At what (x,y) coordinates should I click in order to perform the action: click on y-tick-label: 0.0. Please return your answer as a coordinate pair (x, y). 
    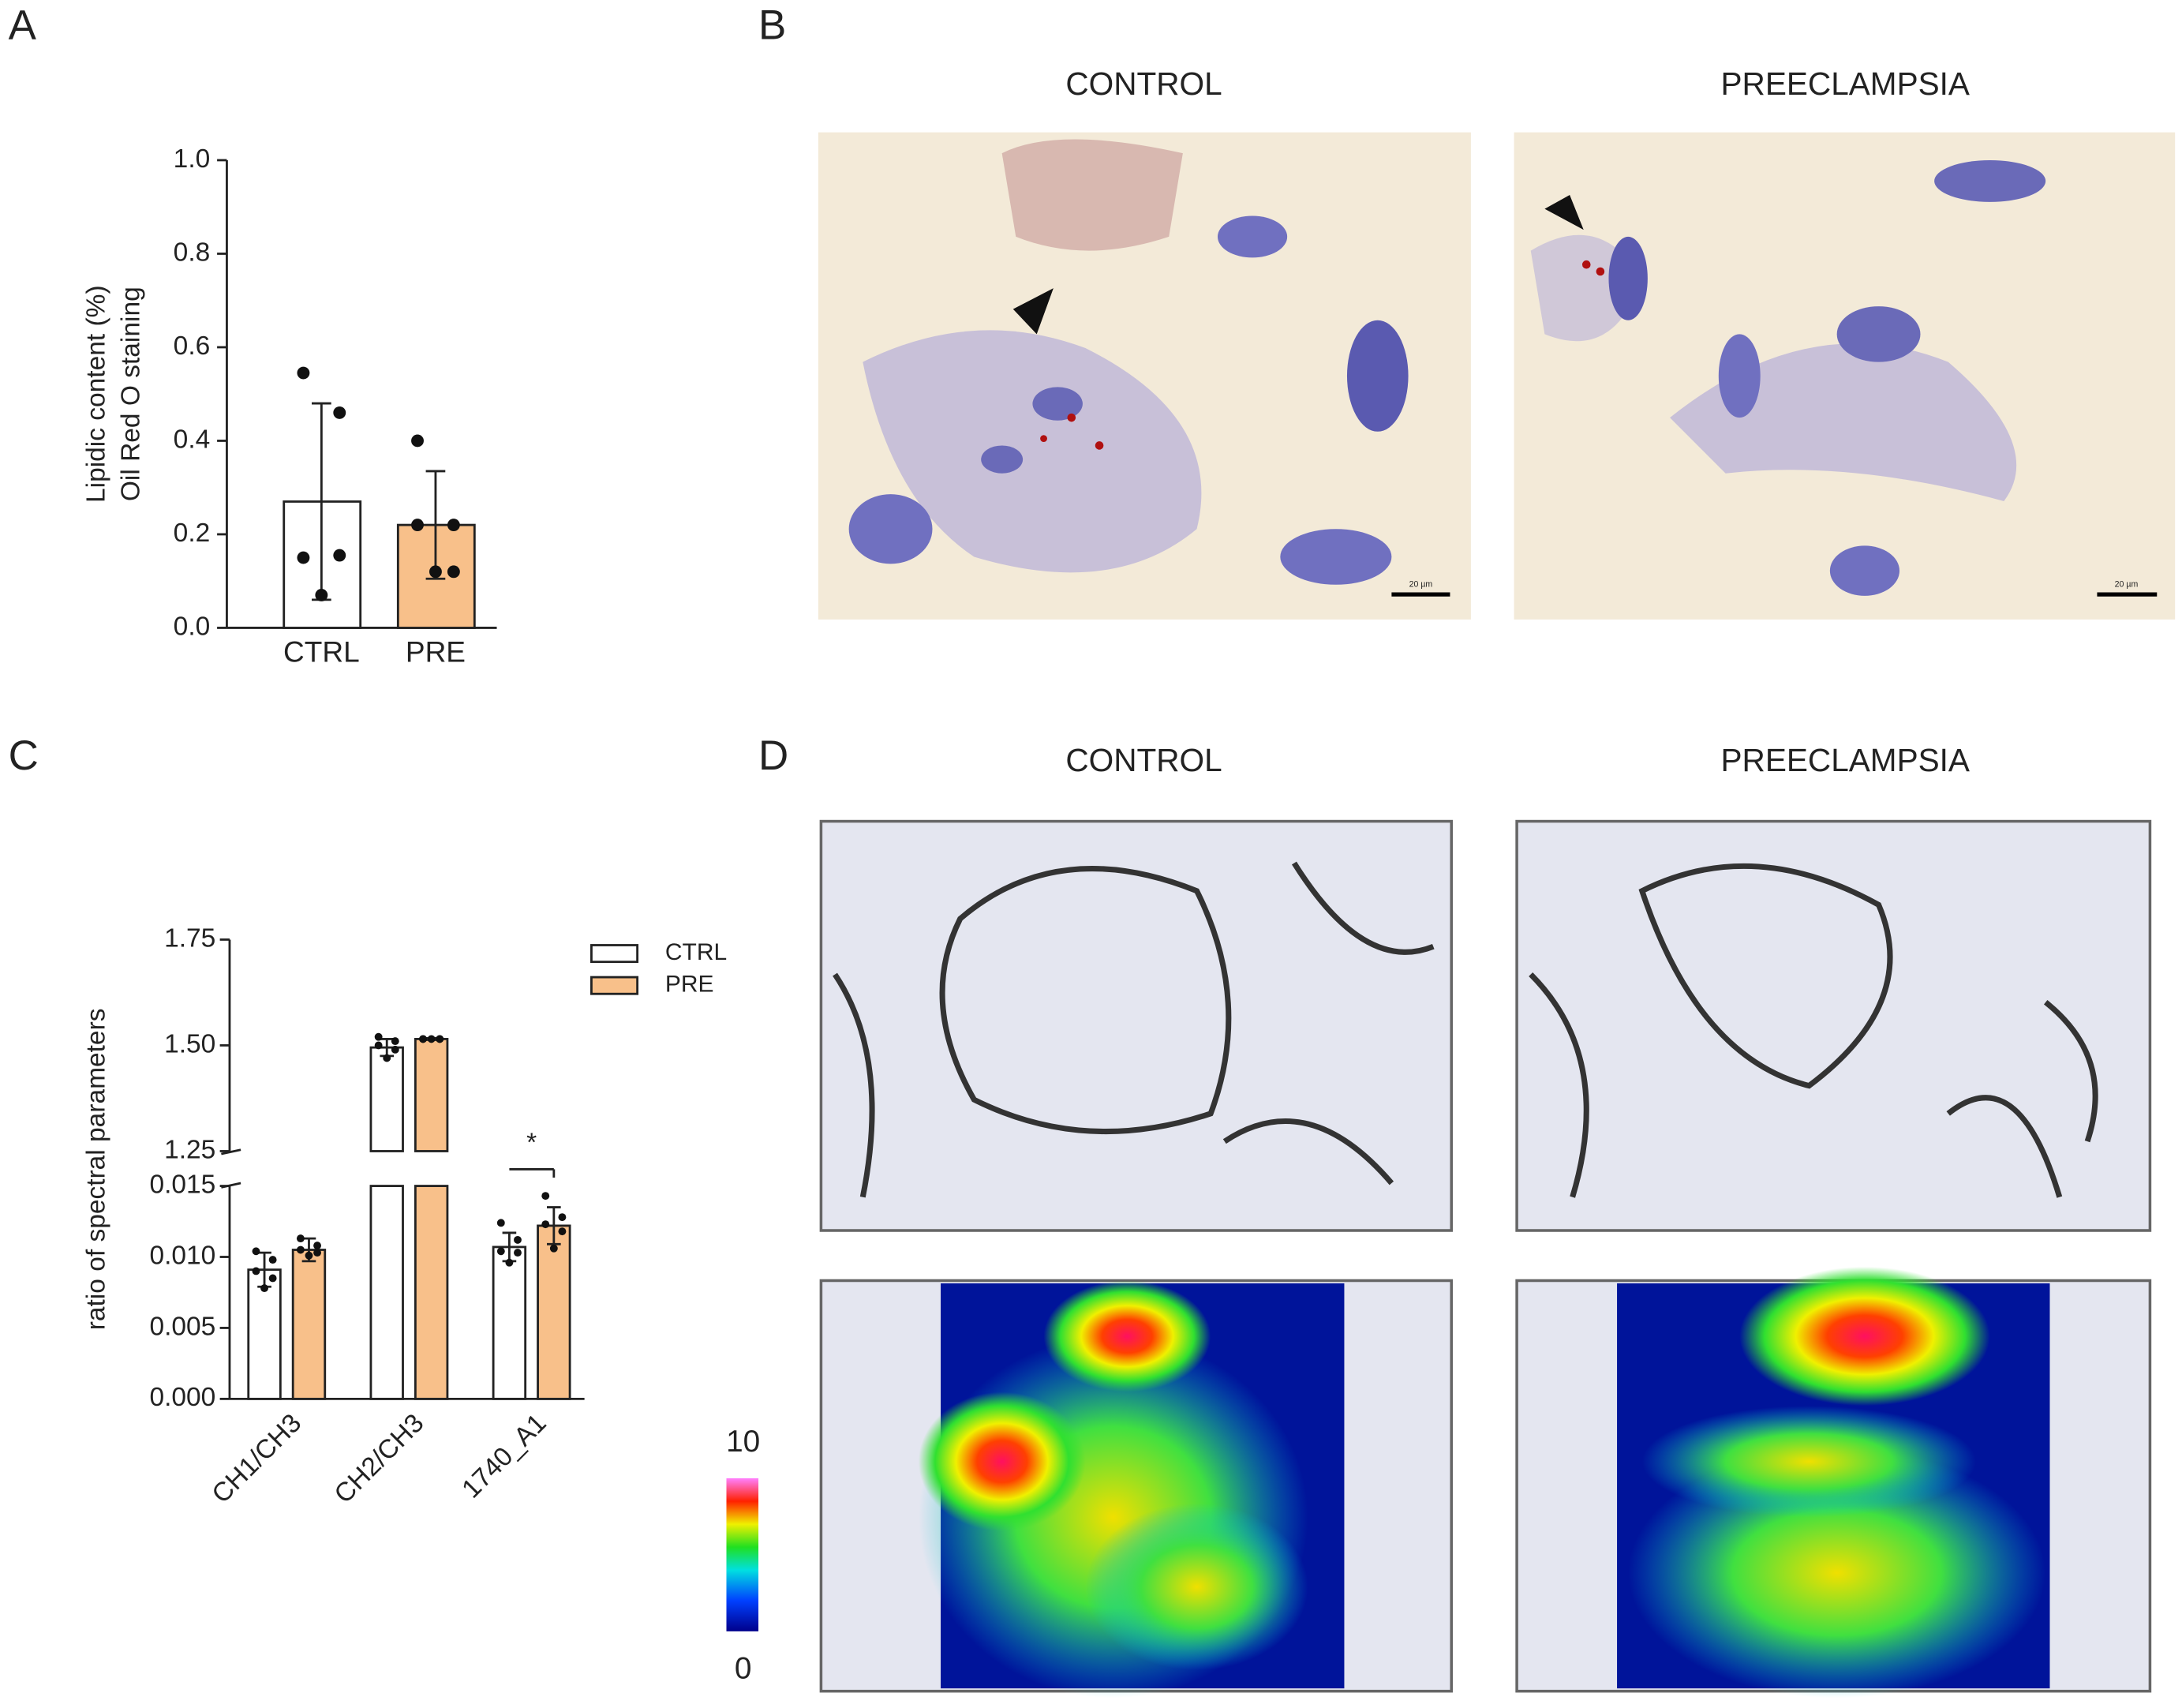
    Looking at the image, I should click on (192, 627).